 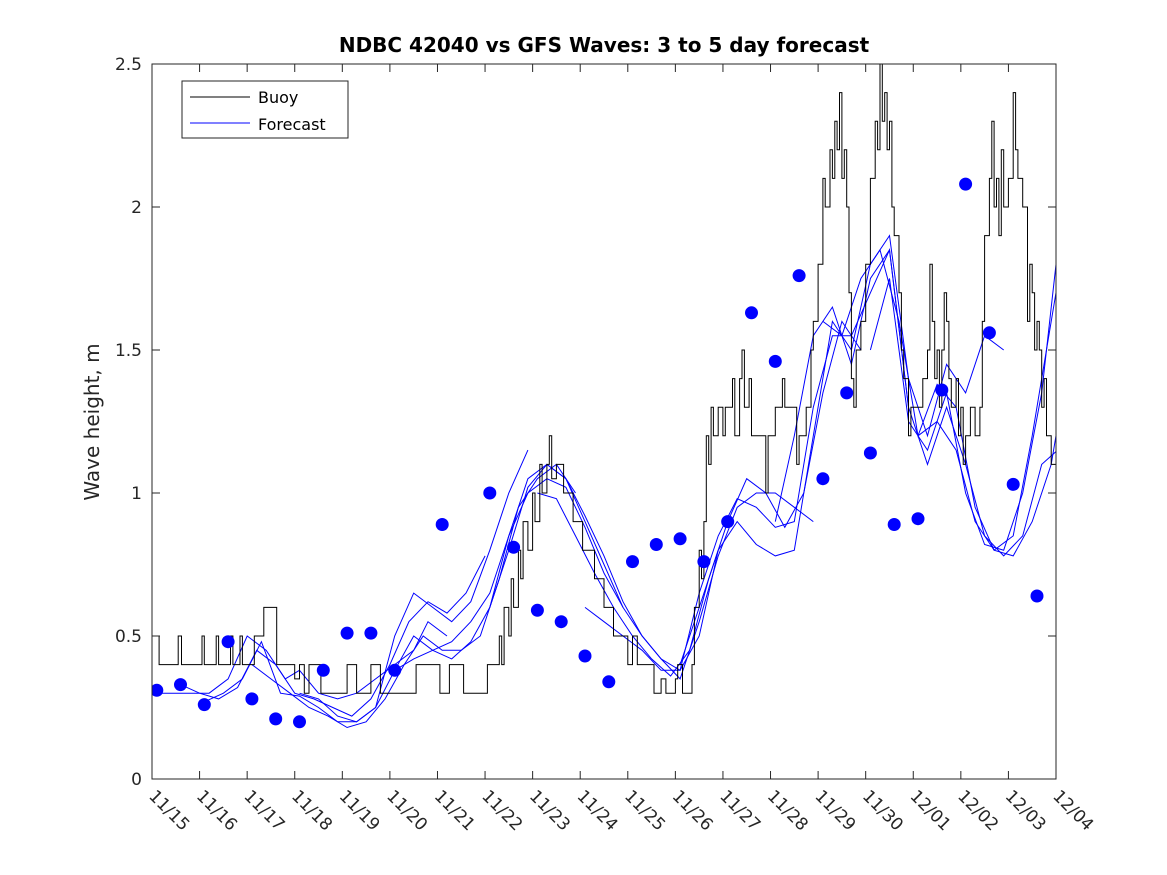 What do you see at coordinates (128, 351) in the screenshot?
I see `y-tick-label: 1.5` at bounding box center [128, 351].